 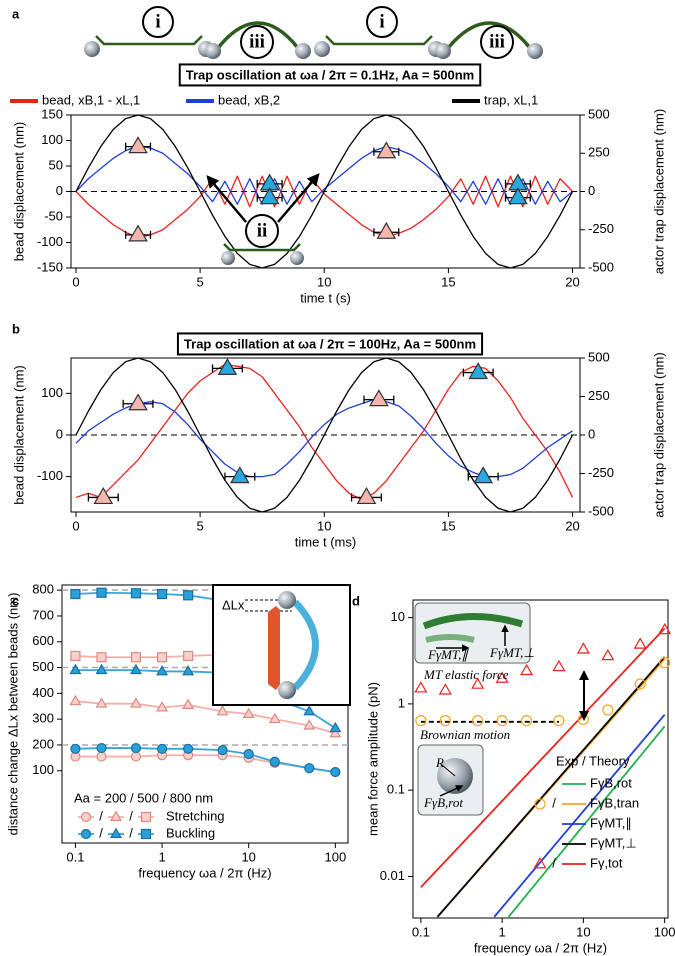 What do you see at coordinates (325, 297) in the screenshot?
I see `x-axis-label: time t (s)` at bounding box center [325, 297].